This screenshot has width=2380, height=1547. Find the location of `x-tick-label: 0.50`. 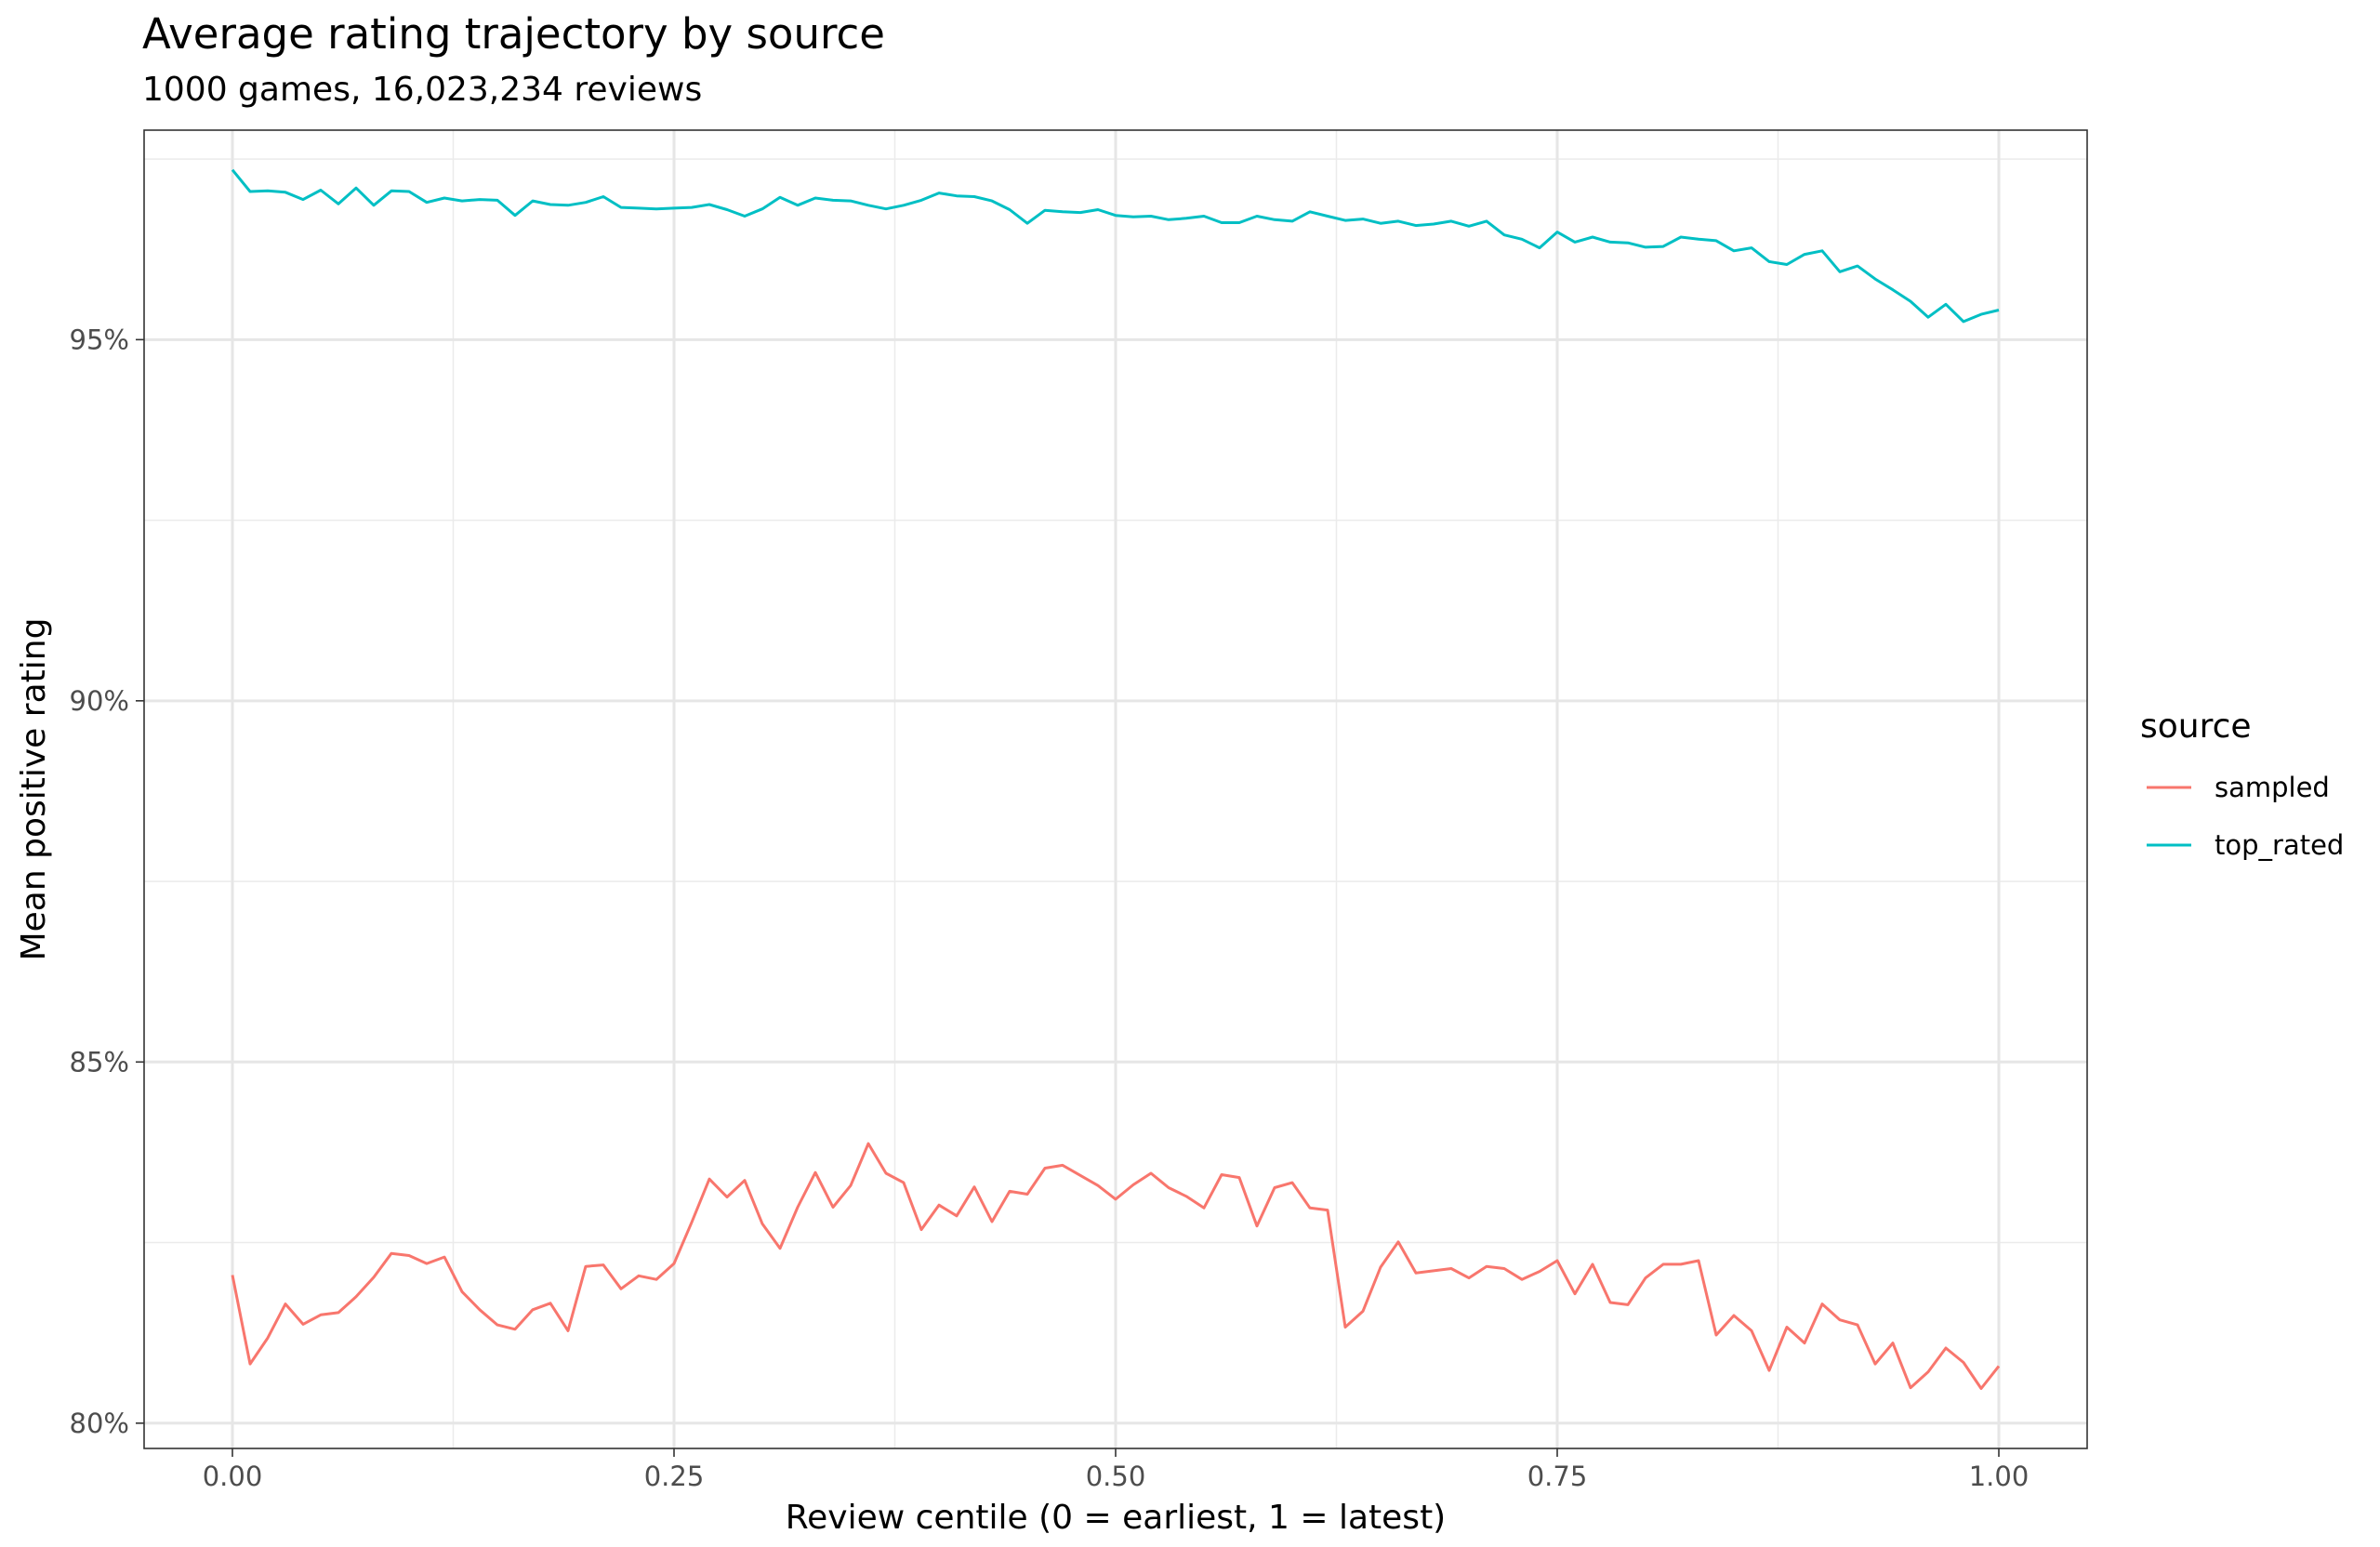

x-tick-label: 0.50 is located at coordinates (1116, 1476).